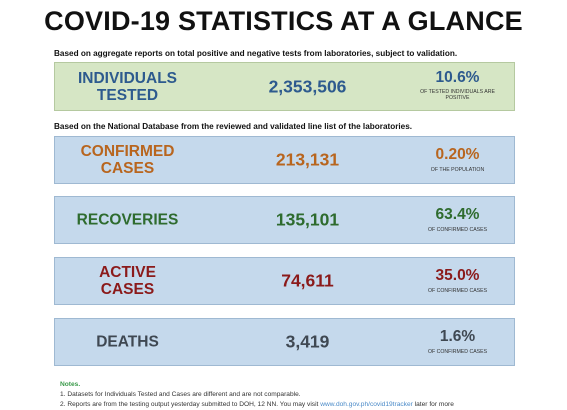 The height and width of the screenshot is (410, 567). What do you see at coordinates (457, 336) in the screenshot?
I see `card-percent: 1.6%` at bounding box center [457, 336].